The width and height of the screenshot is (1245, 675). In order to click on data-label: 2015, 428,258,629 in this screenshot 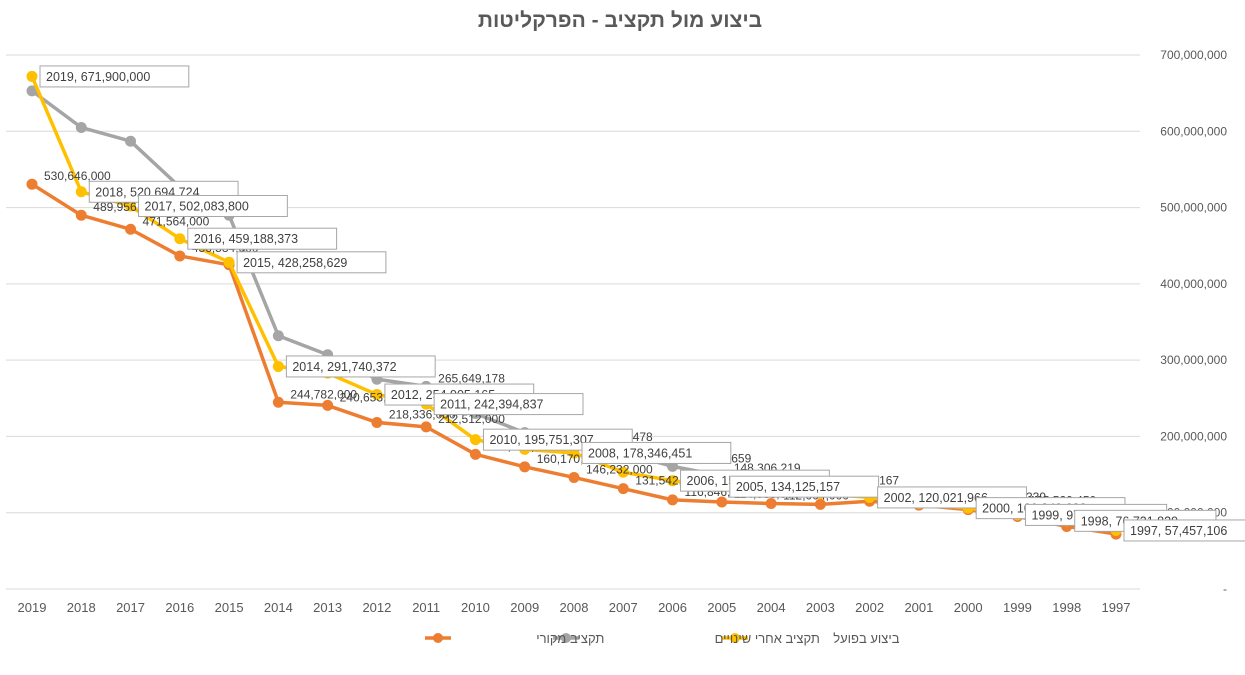, I will do `click(311, 262)`.